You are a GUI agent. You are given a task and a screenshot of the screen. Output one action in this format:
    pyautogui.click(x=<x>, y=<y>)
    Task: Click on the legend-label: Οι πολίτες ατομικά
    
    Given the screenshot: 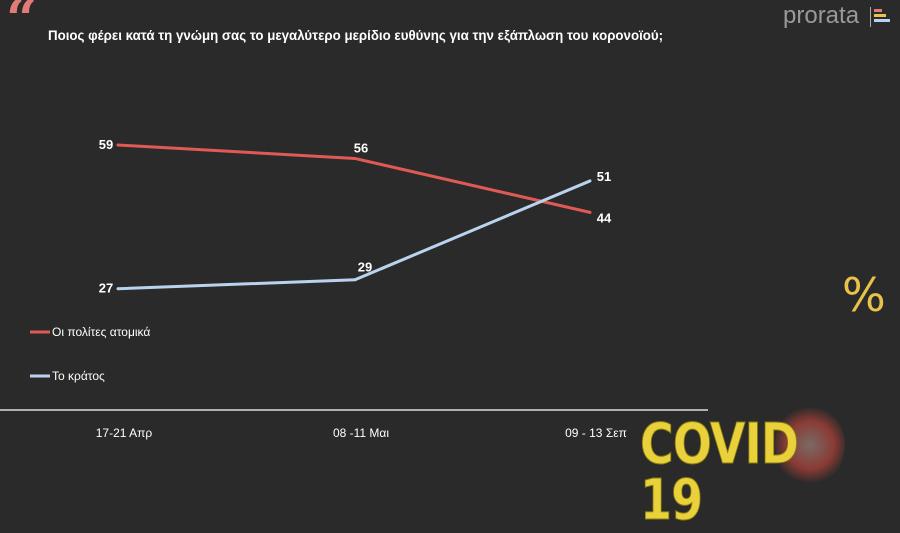 What is the action you would take?
    pyautogui.click(x=101, y=332)
    